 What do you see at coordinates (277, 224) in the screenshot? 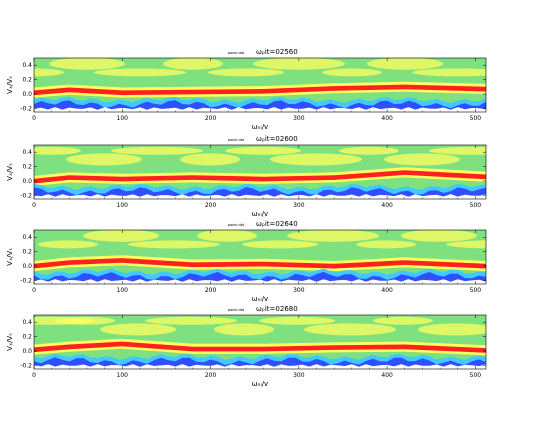
I see `panel-title: ωₚit=02640` at bounding box center [277, 224].